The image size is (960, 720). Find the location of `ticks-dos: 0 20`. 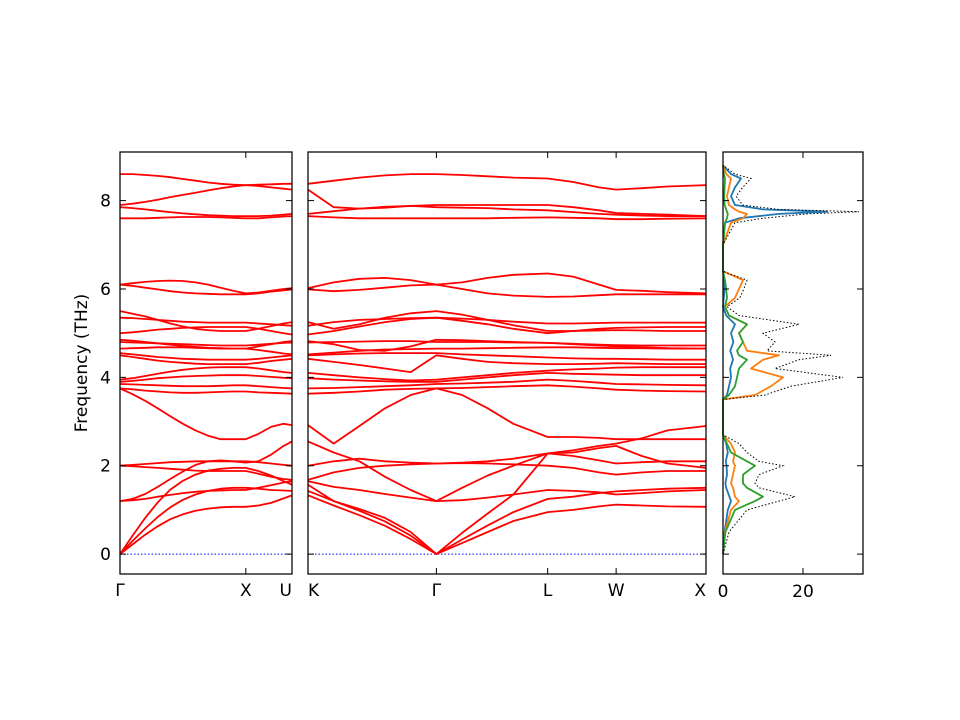

ticks-dos: 0 20 is located at coordinates (790, 377).